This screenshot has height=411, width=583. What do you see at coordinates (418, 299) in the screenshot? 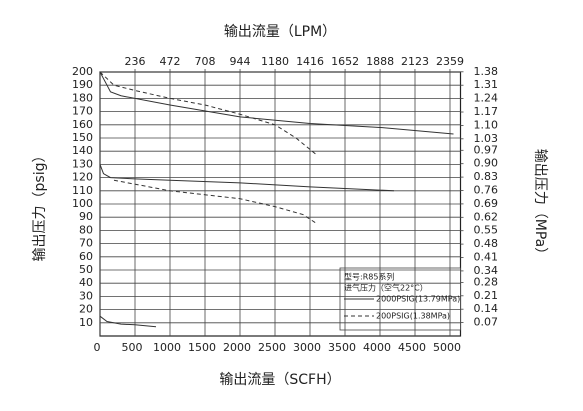
I see `legend-label: 2000PSIG(13.79MPa)` at bounding box center [418, 299].